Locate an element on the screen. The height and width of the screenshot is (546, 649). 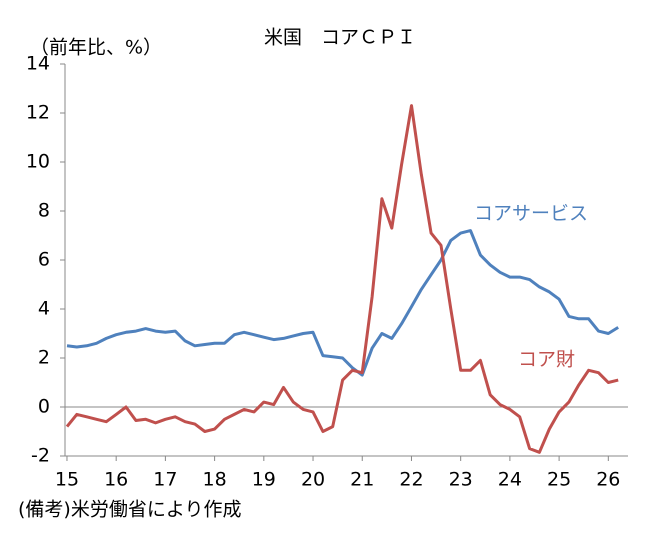
note: (備考)米労働省により作成 is located at coordinates (129, 510).